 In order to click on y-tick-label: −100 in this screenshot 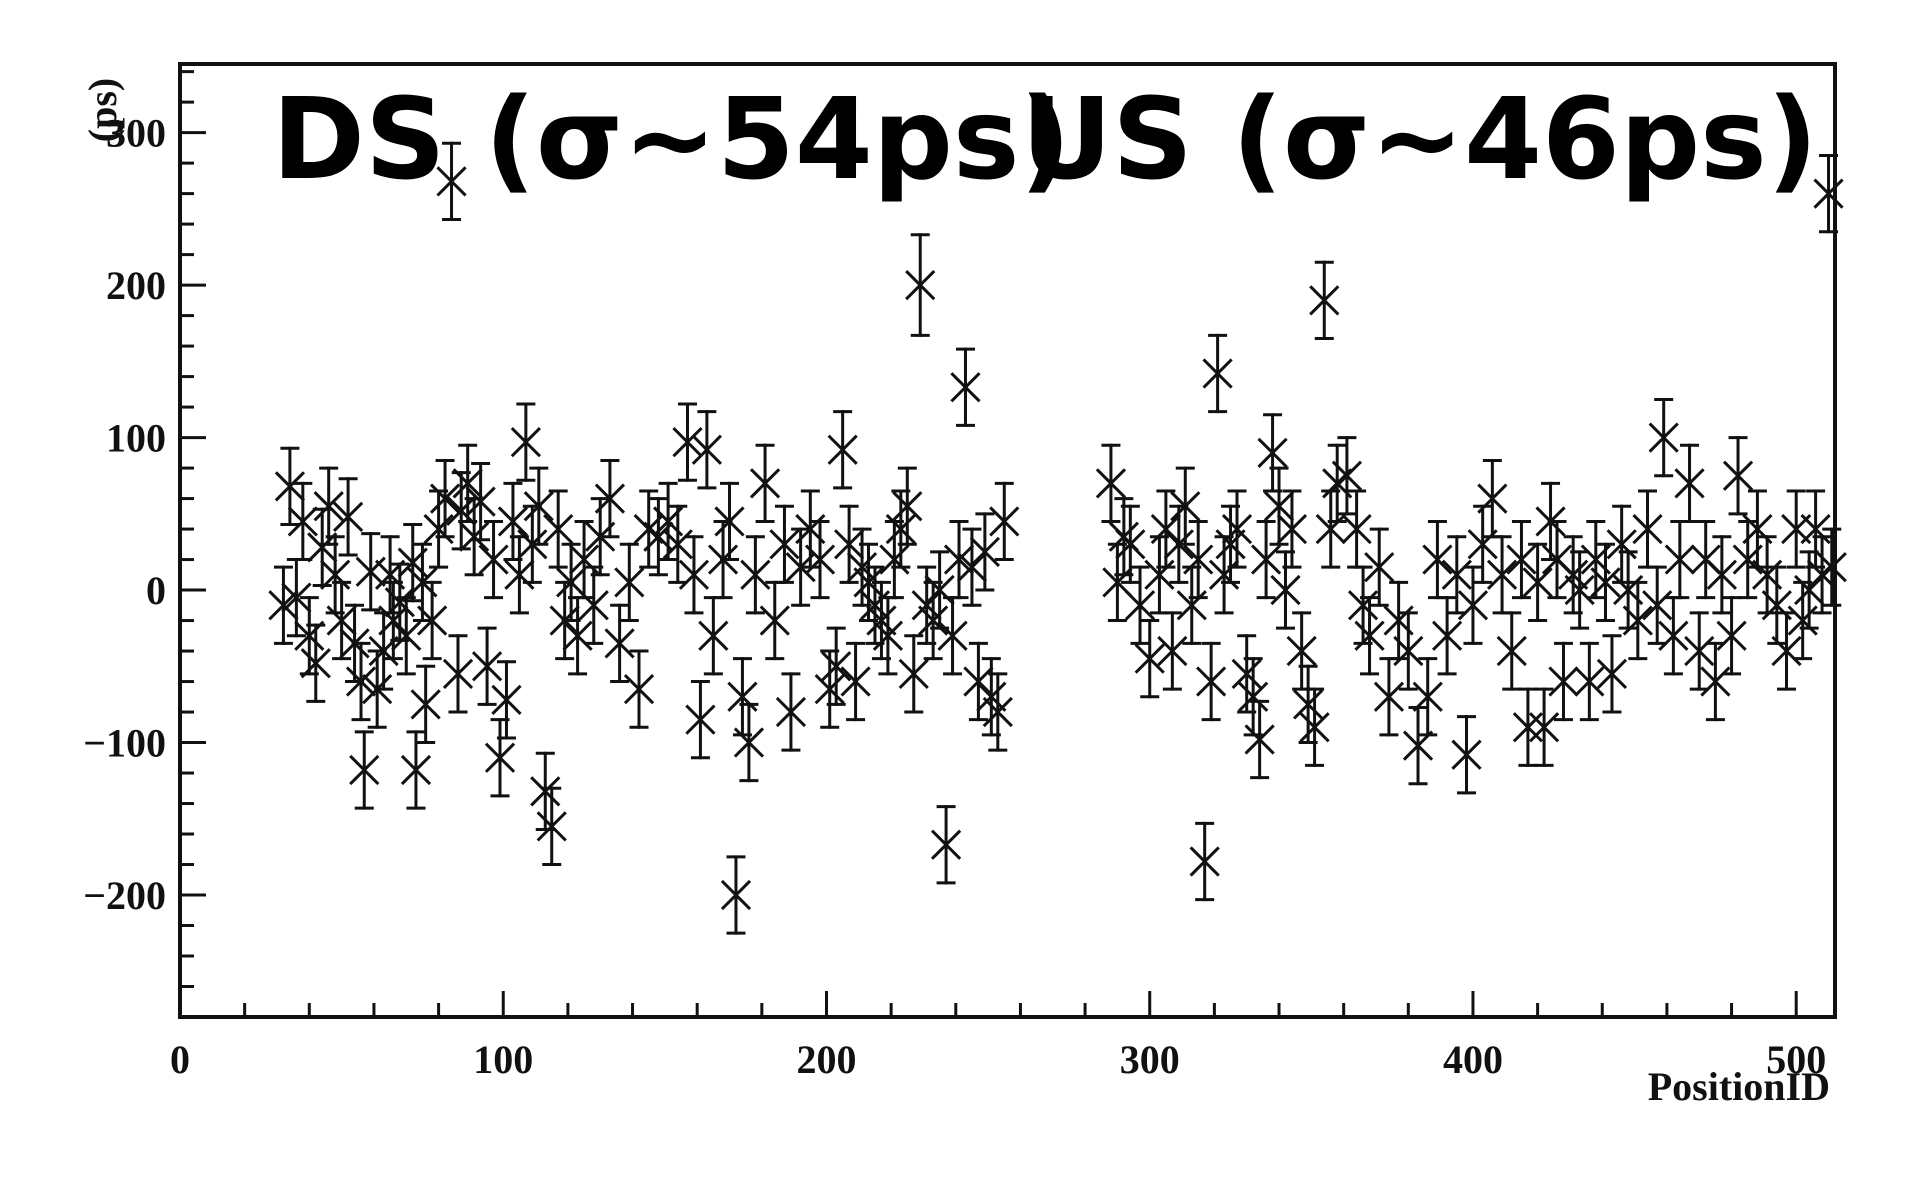, I will do `click(124, 743)`.